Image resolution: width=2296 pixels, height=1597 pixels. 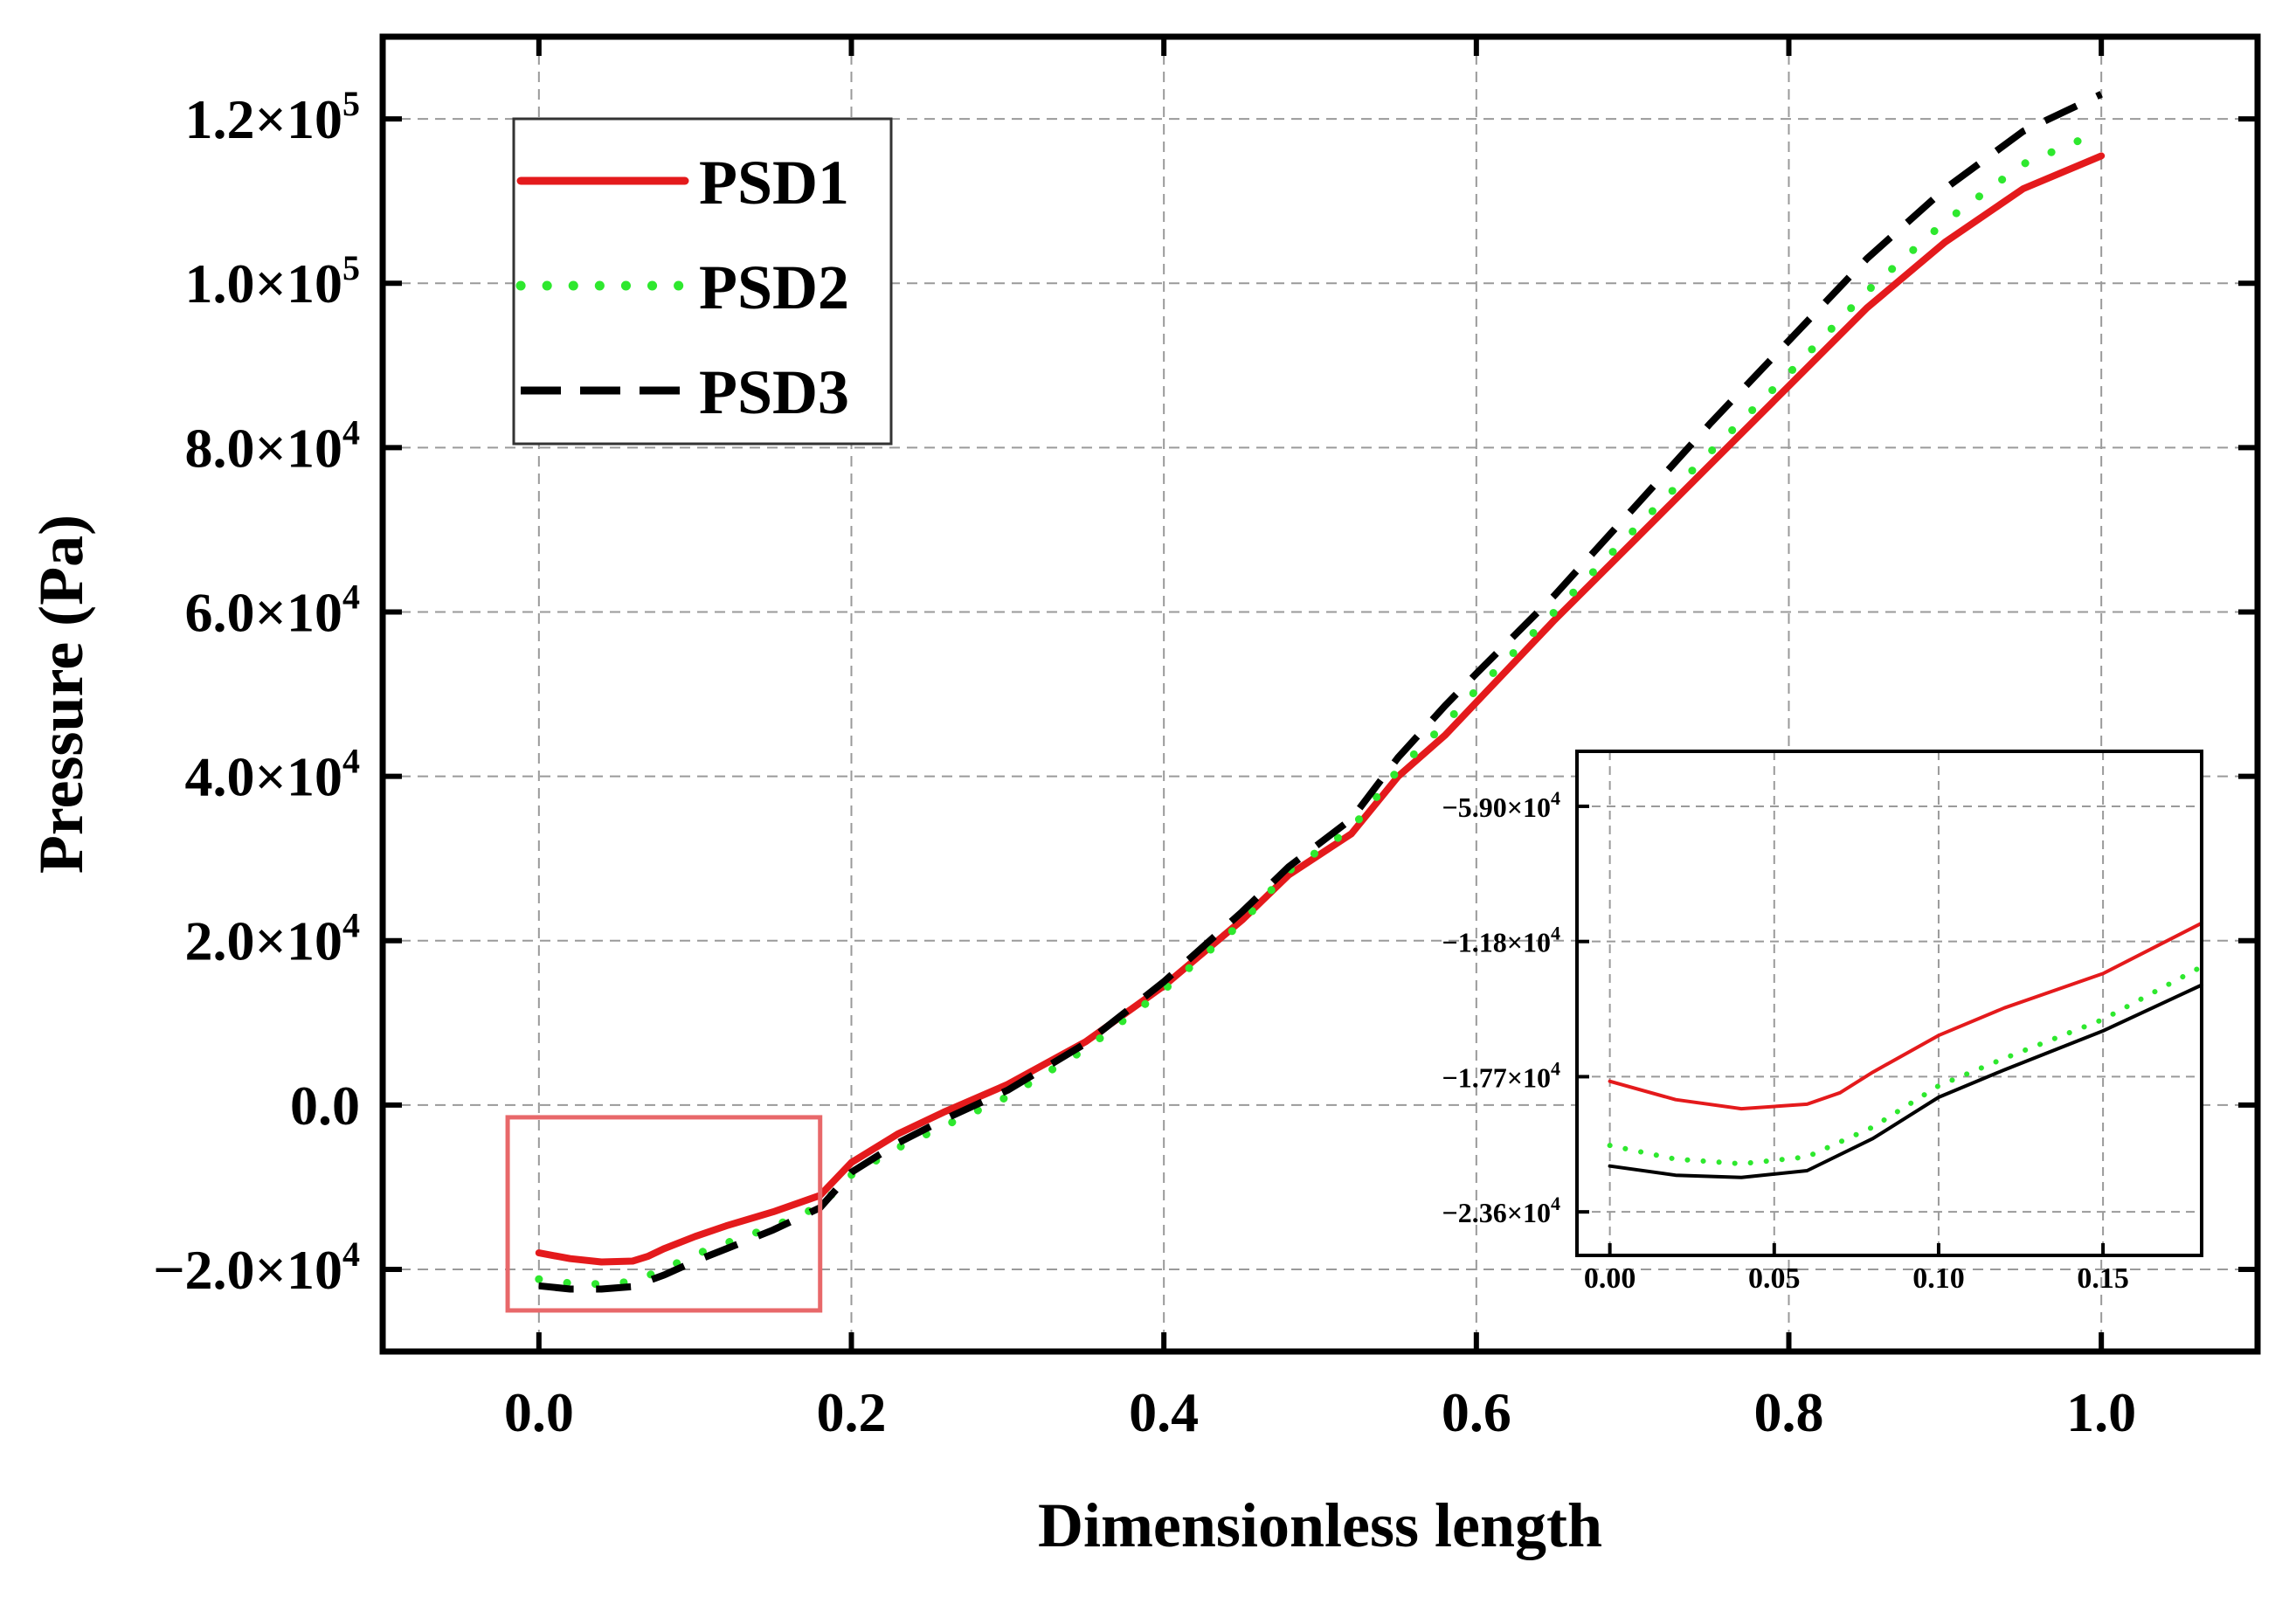 I want to click on inset-y-tick-label: −5.90×10⁴, so click(x=1501, y=805).